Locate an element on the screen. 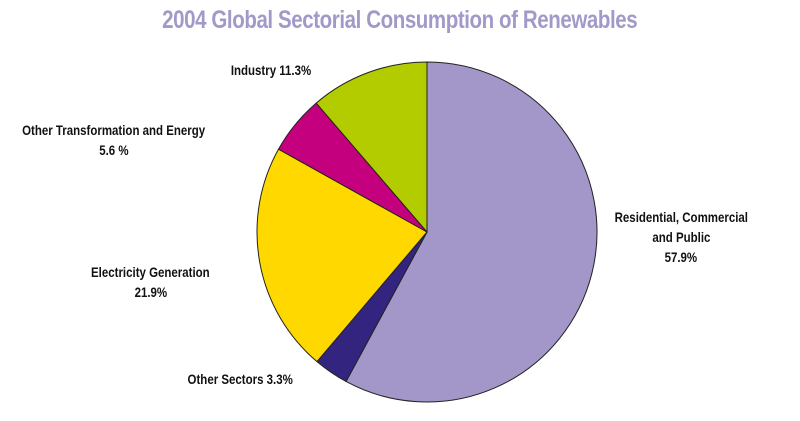 This screenshot has width=800, height=421. slice-label-other-sectors: Other Sectors 3.3% is located at coordinates (240, 379).